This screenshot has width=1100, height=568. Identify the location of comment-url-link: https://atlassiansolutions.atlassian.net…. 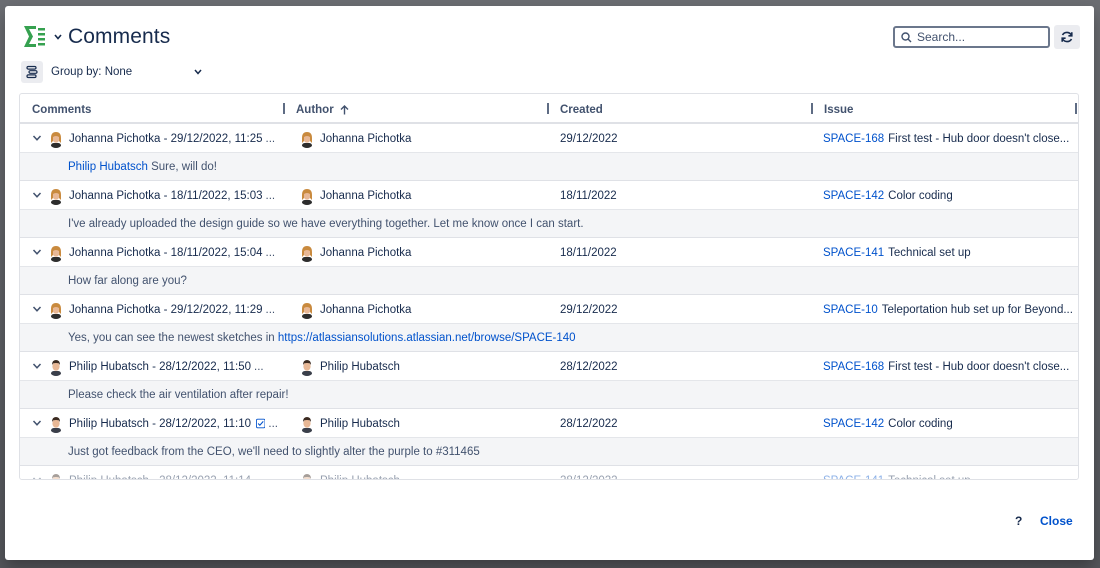
(426, 338).